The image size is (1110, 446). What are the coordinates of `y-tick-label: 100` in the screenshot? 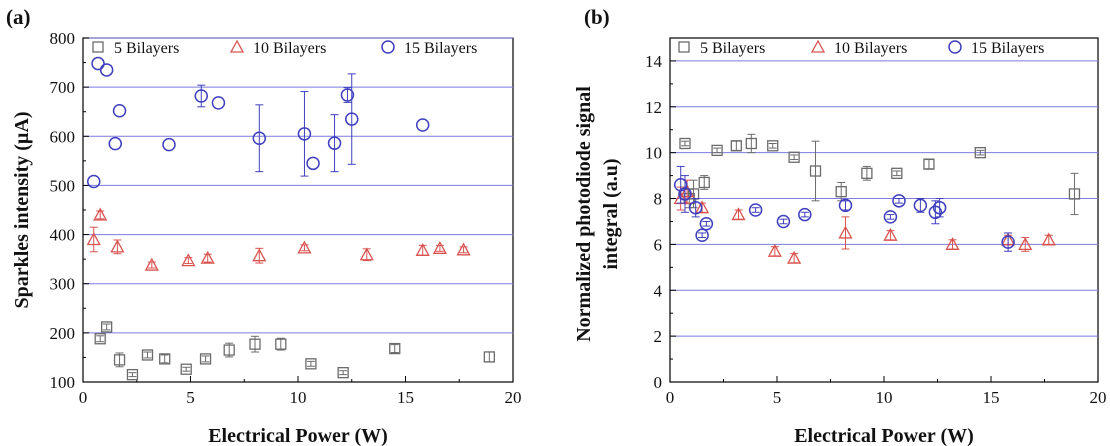 It's located at (63, 382).